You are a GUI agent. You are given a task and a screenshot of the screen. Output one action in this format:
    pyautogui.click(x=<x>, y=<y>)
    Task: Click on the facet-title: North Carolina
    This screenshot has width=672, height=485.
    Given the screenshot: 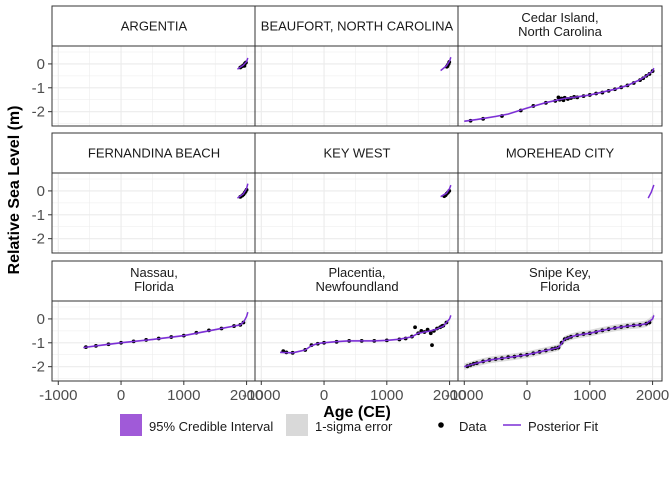 What is the action you would take?
    pyautogui.click(x=560, y=31)
    